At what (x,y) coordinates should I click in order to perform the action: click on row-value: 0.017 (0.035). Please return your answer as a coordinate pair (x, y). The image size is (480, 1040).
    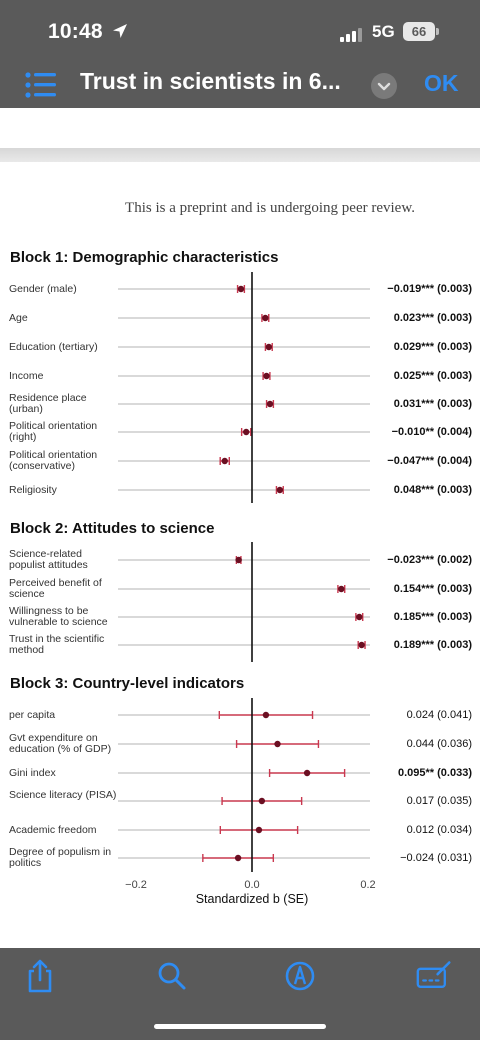
    Looking at the image, I should click on (439, 801).